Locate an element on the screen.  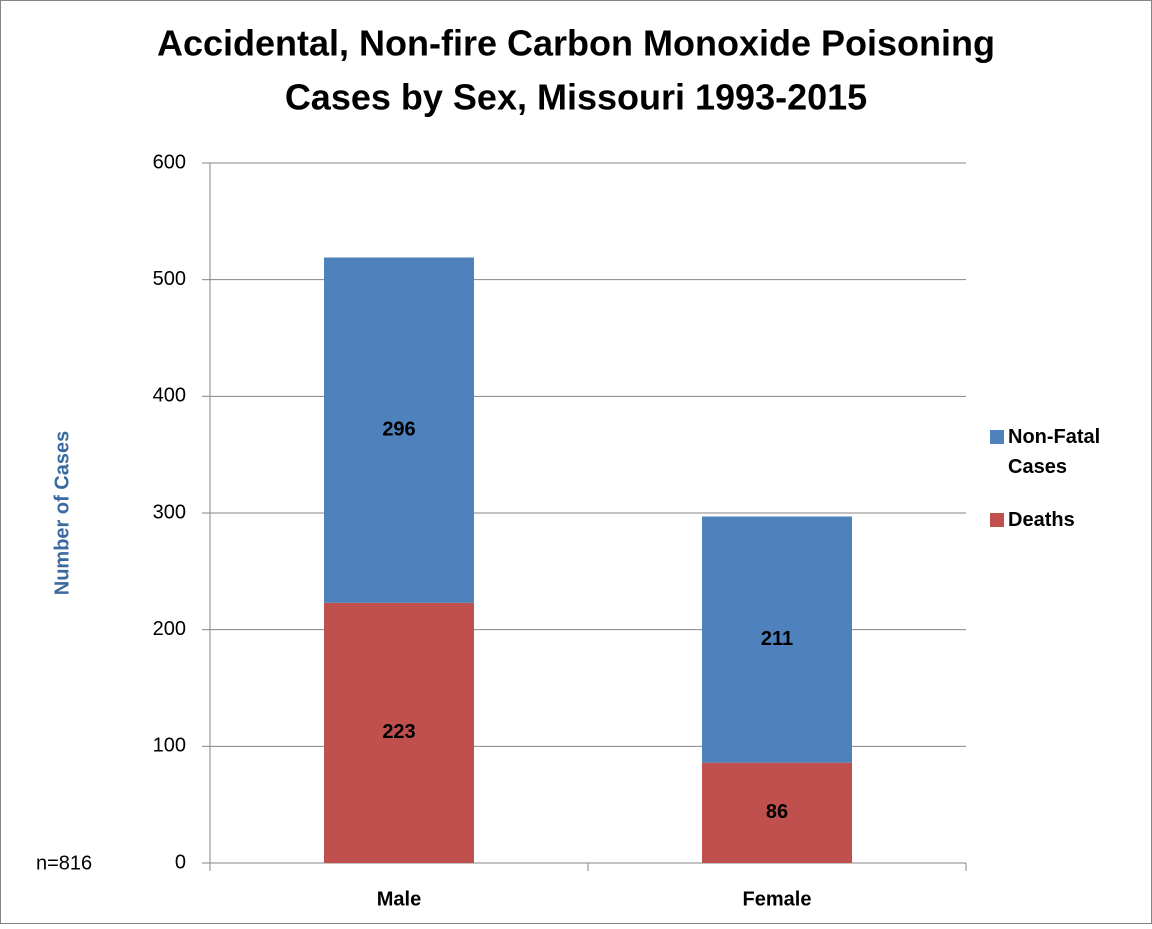
legend-label: Deaths is located at coordinates (1041, 520).